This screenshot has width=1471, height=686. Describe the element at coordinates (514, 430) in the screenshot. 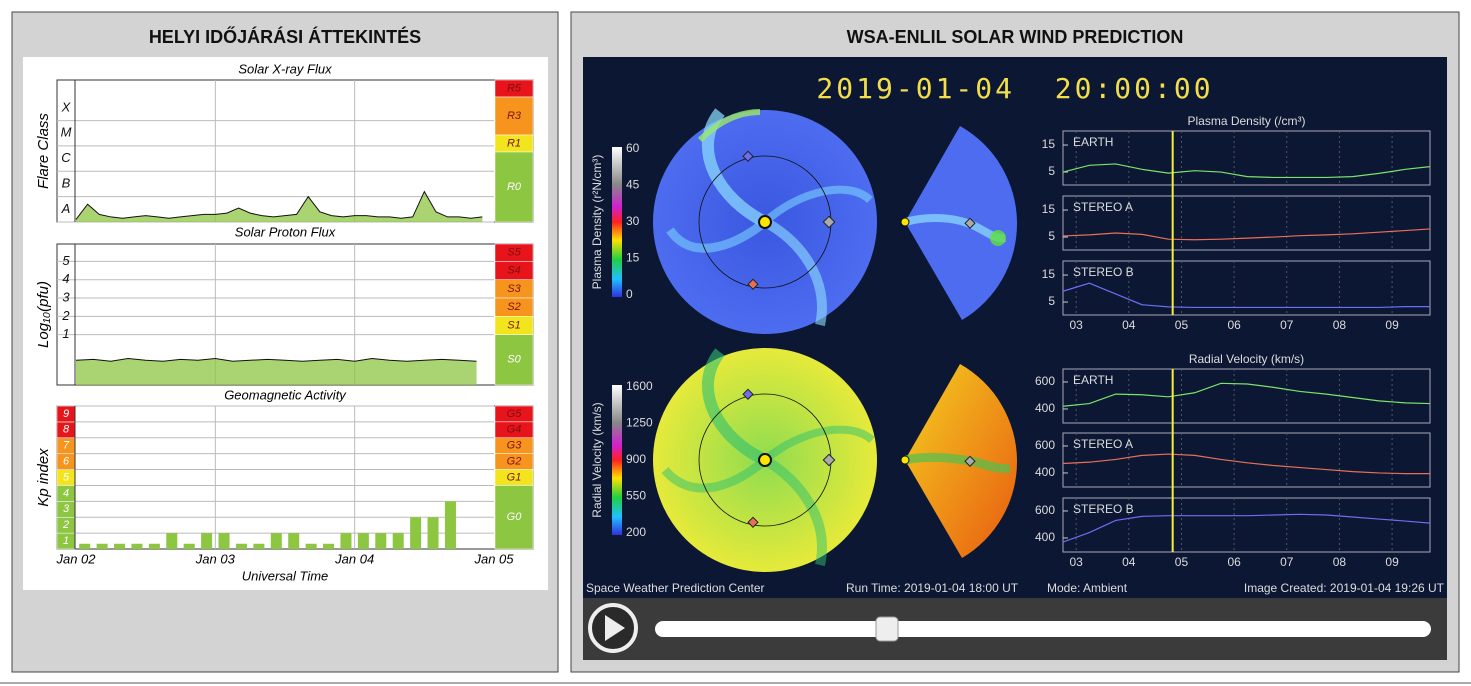

I see `scale-label: G4` at that location.